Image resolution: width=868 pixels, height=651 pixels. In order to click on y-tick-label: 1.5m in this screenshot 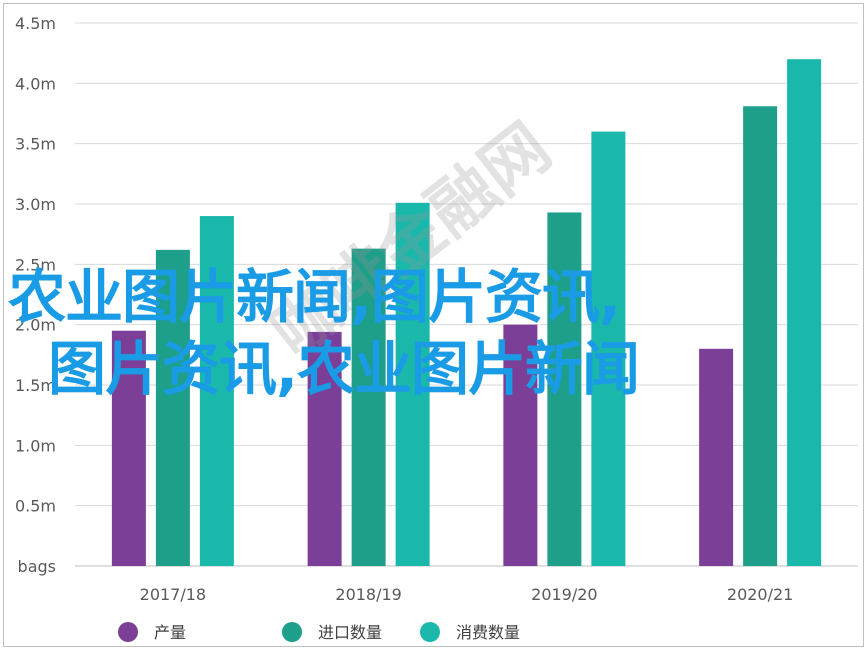, I will do `click(35, 385)`.